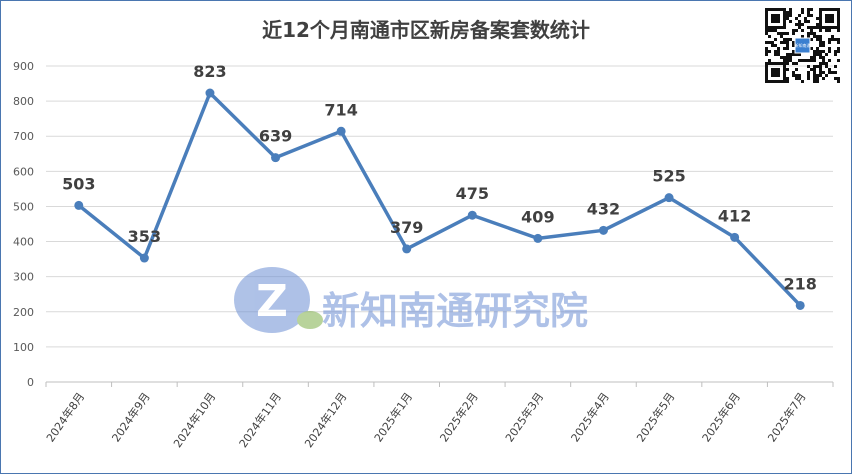  Describe the element at coordinates (603, 208) in the screenshot. I see `data-label: 432` at that location.